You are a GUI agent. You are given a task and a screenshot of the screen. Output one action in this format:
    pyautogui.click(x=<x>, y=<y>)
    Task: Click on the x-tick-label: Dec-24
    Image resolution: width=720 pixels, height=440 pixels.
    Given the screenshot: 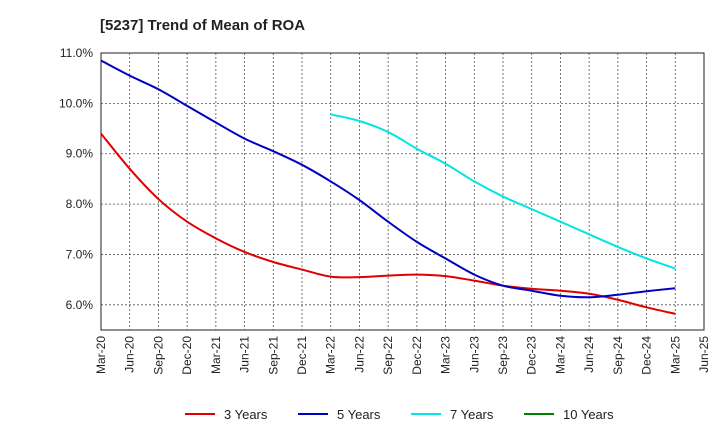 What is the action you would take?
    pyautogui.click(x=647, y=355)
    